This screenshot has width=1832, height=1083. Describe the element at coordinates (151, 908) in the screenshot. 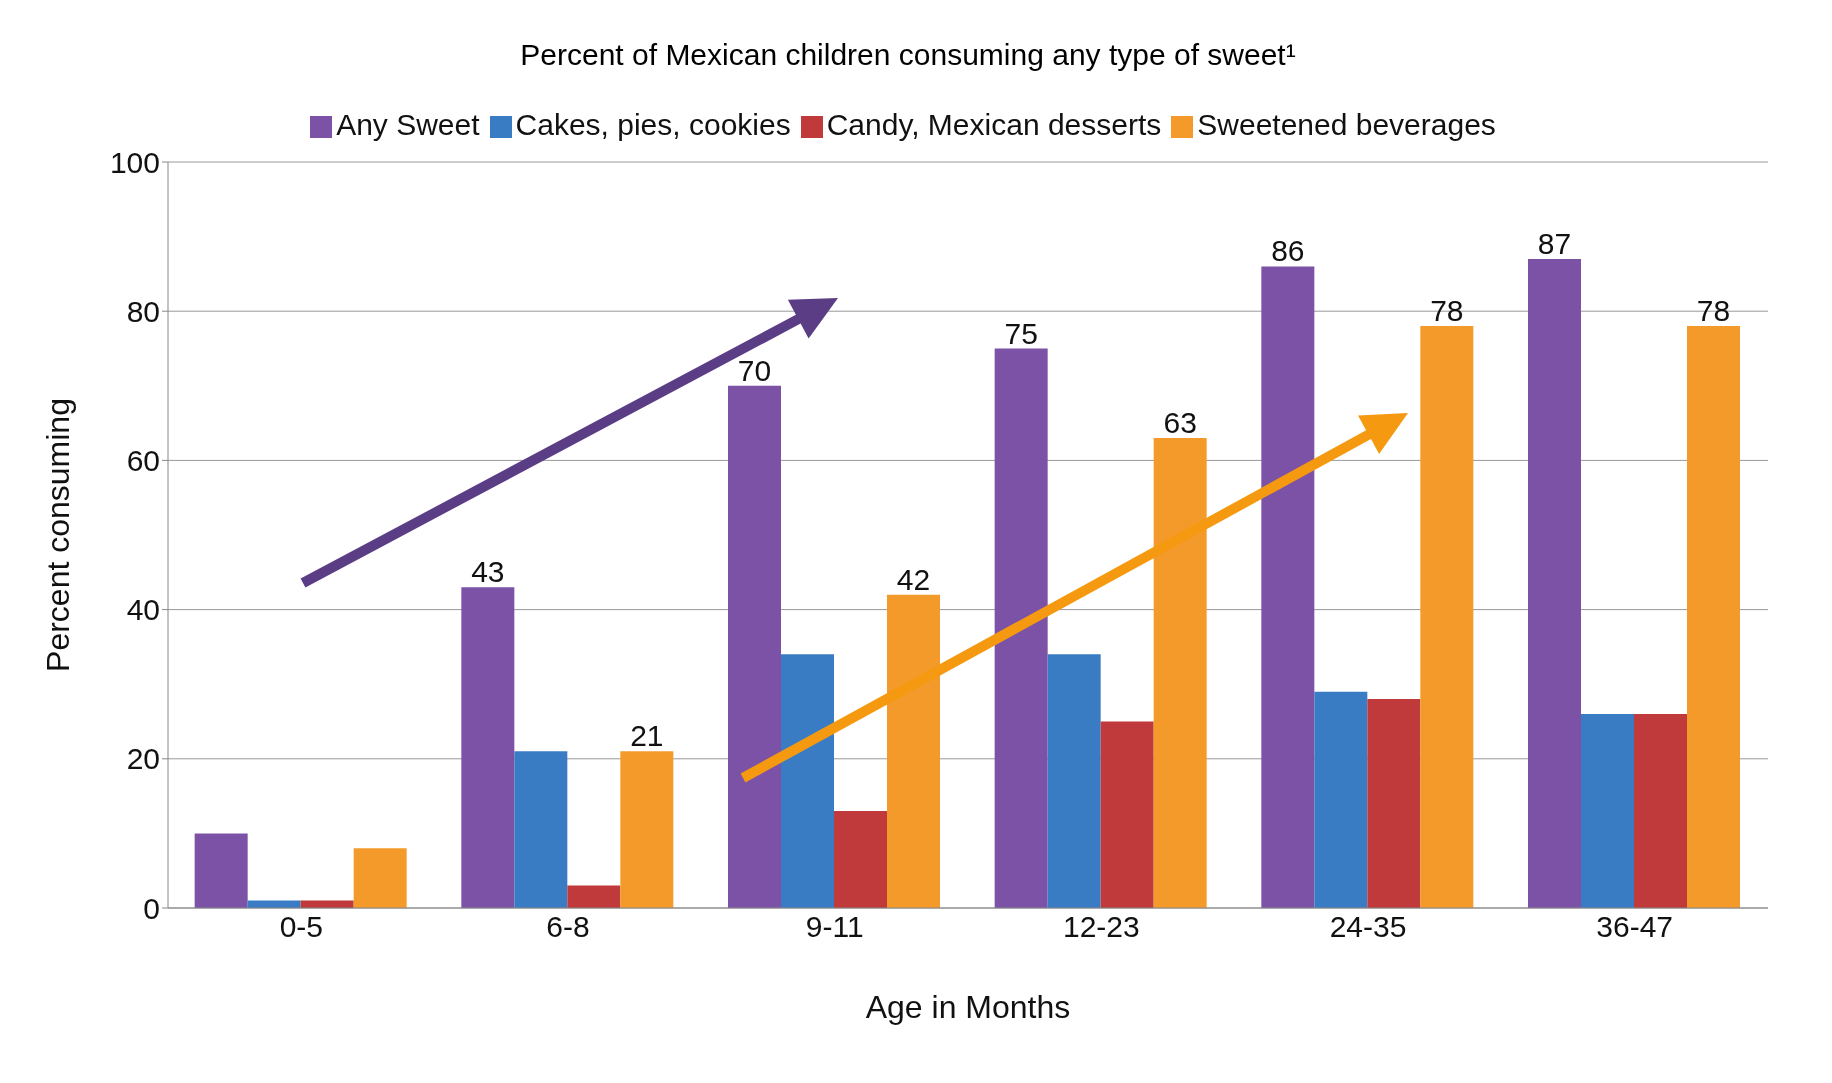

I see `y-tick-label: 0` at that location.